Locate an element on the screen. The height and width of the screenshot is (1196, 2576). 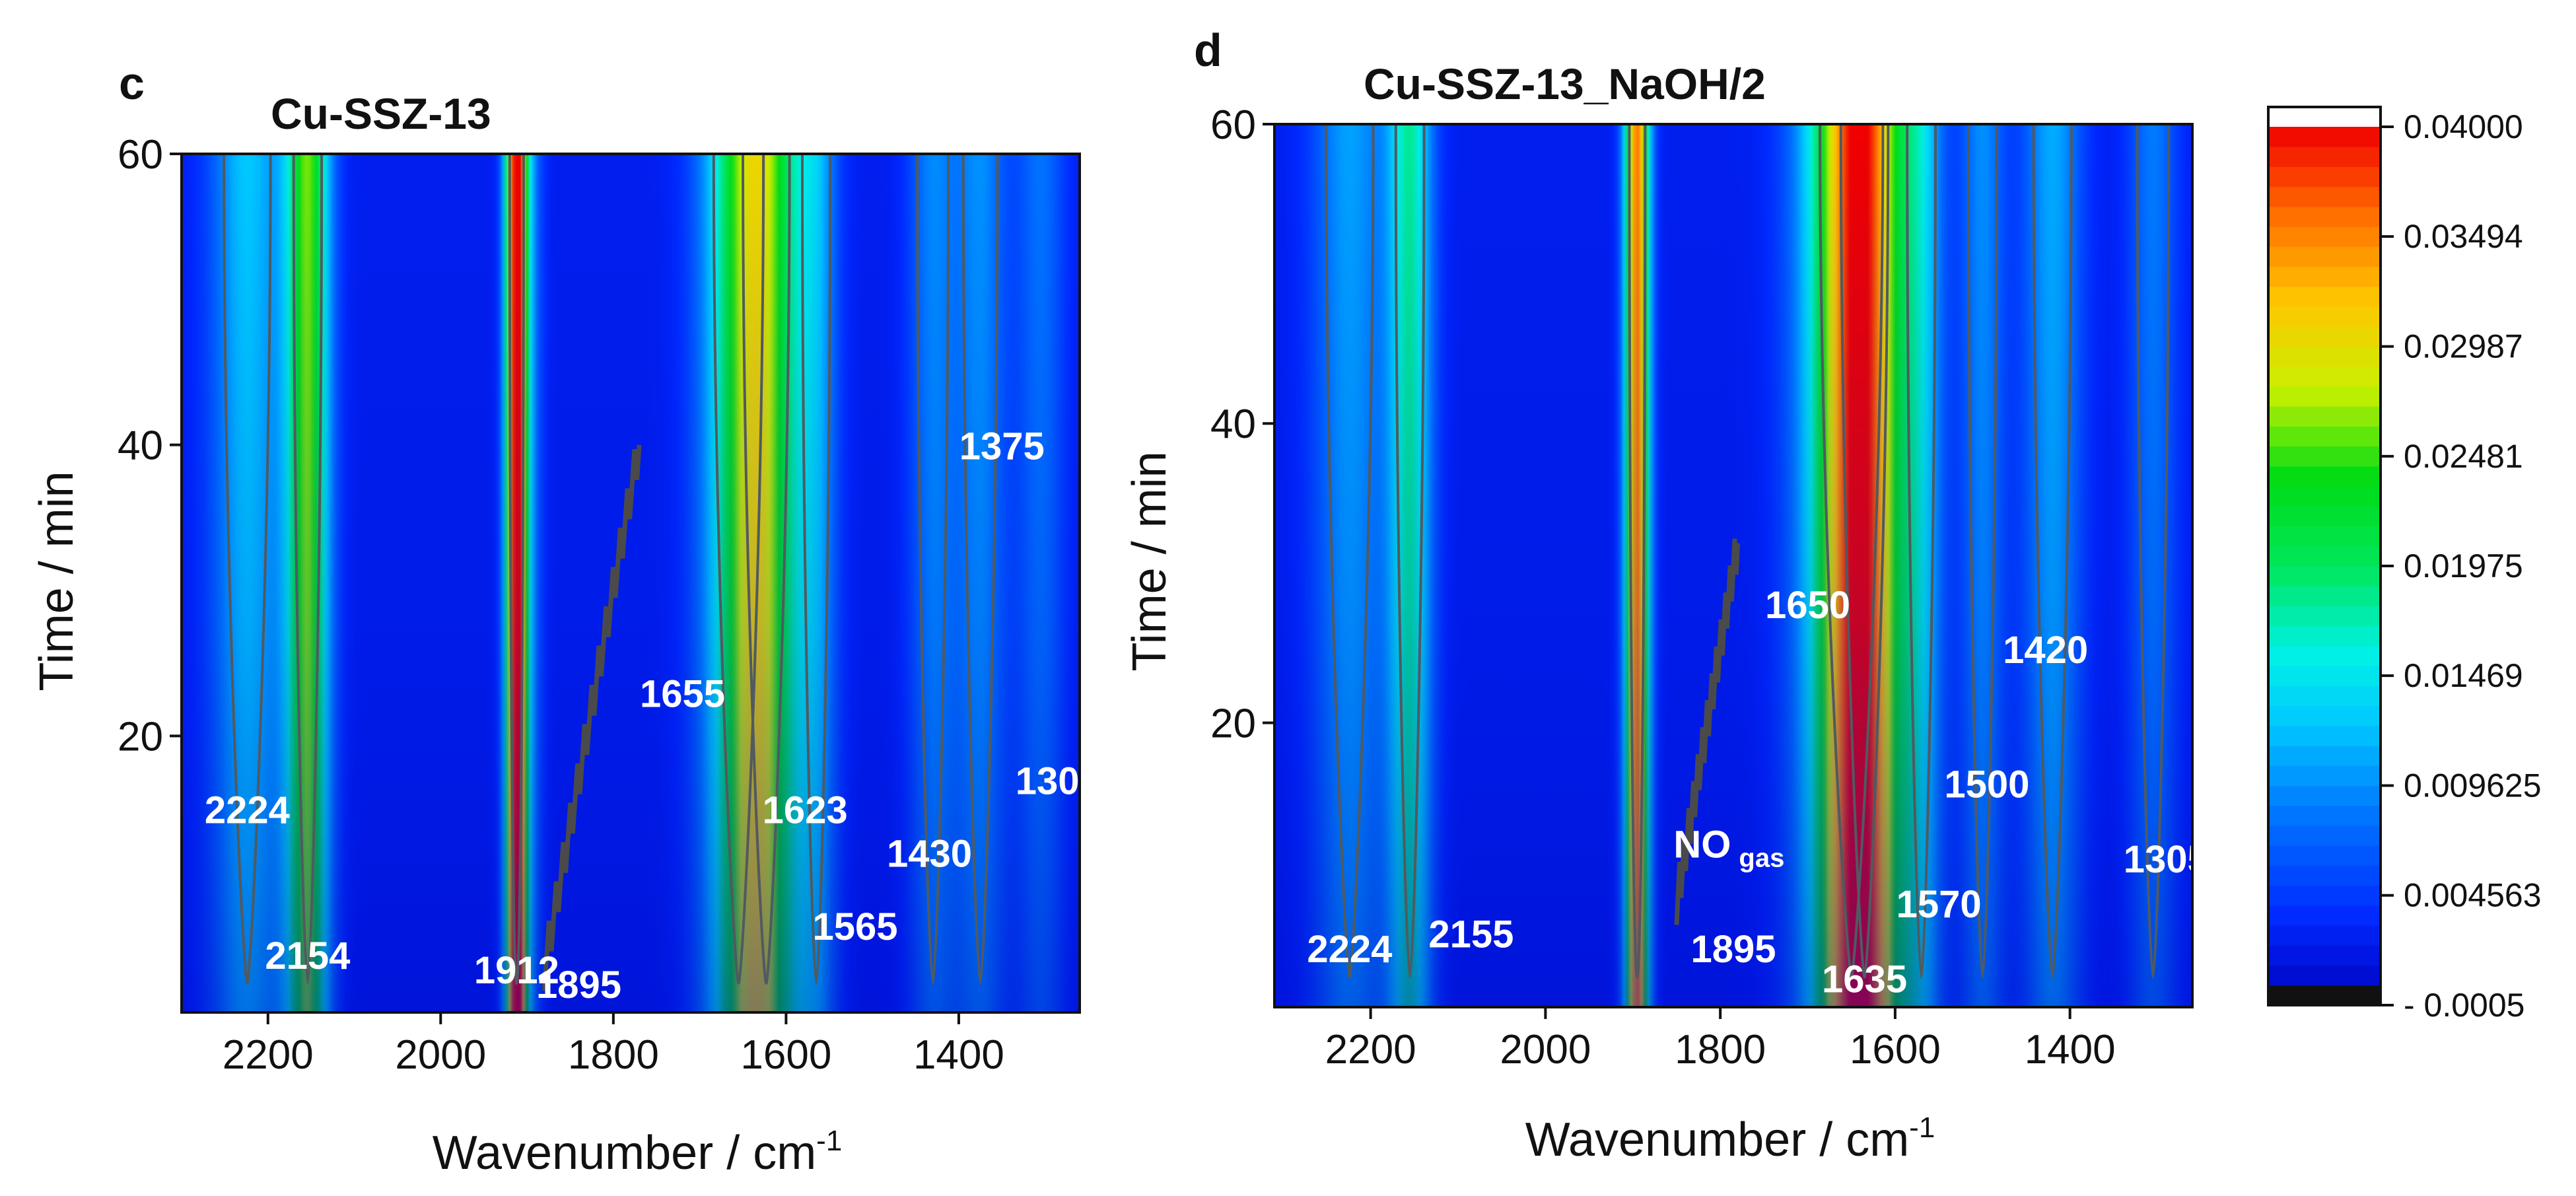
colorbar-frame is located at coordinates (2325, 556).